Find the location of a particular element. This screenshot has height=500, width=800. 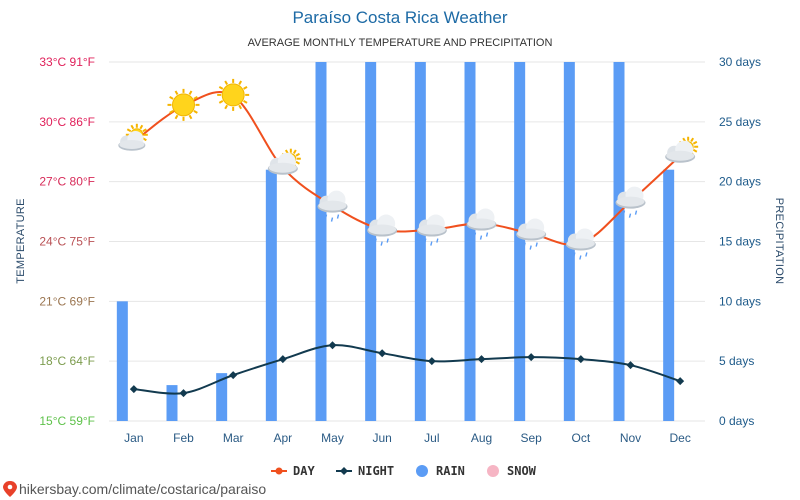

chart-title: Paraíso Costa Rica Weather is located at coordinates (399, 17).